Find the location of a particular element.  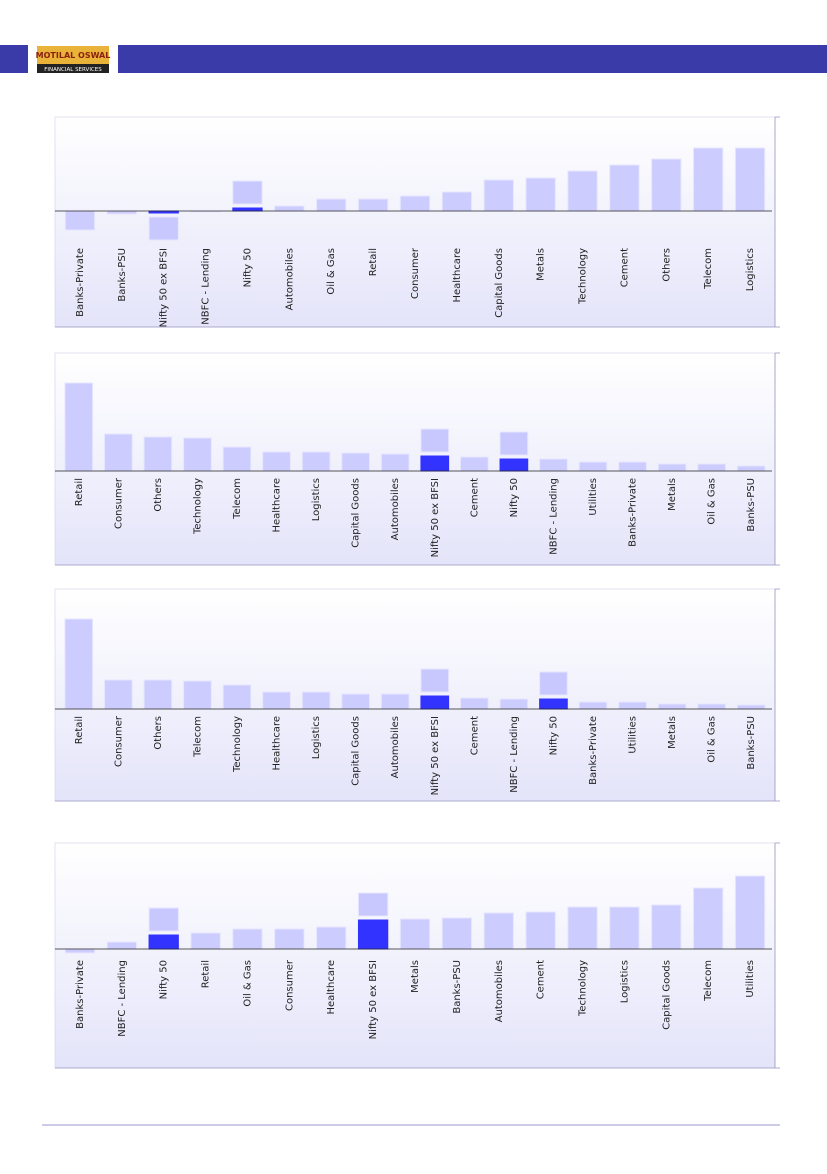

header-band is located at coordinates (472, 59).